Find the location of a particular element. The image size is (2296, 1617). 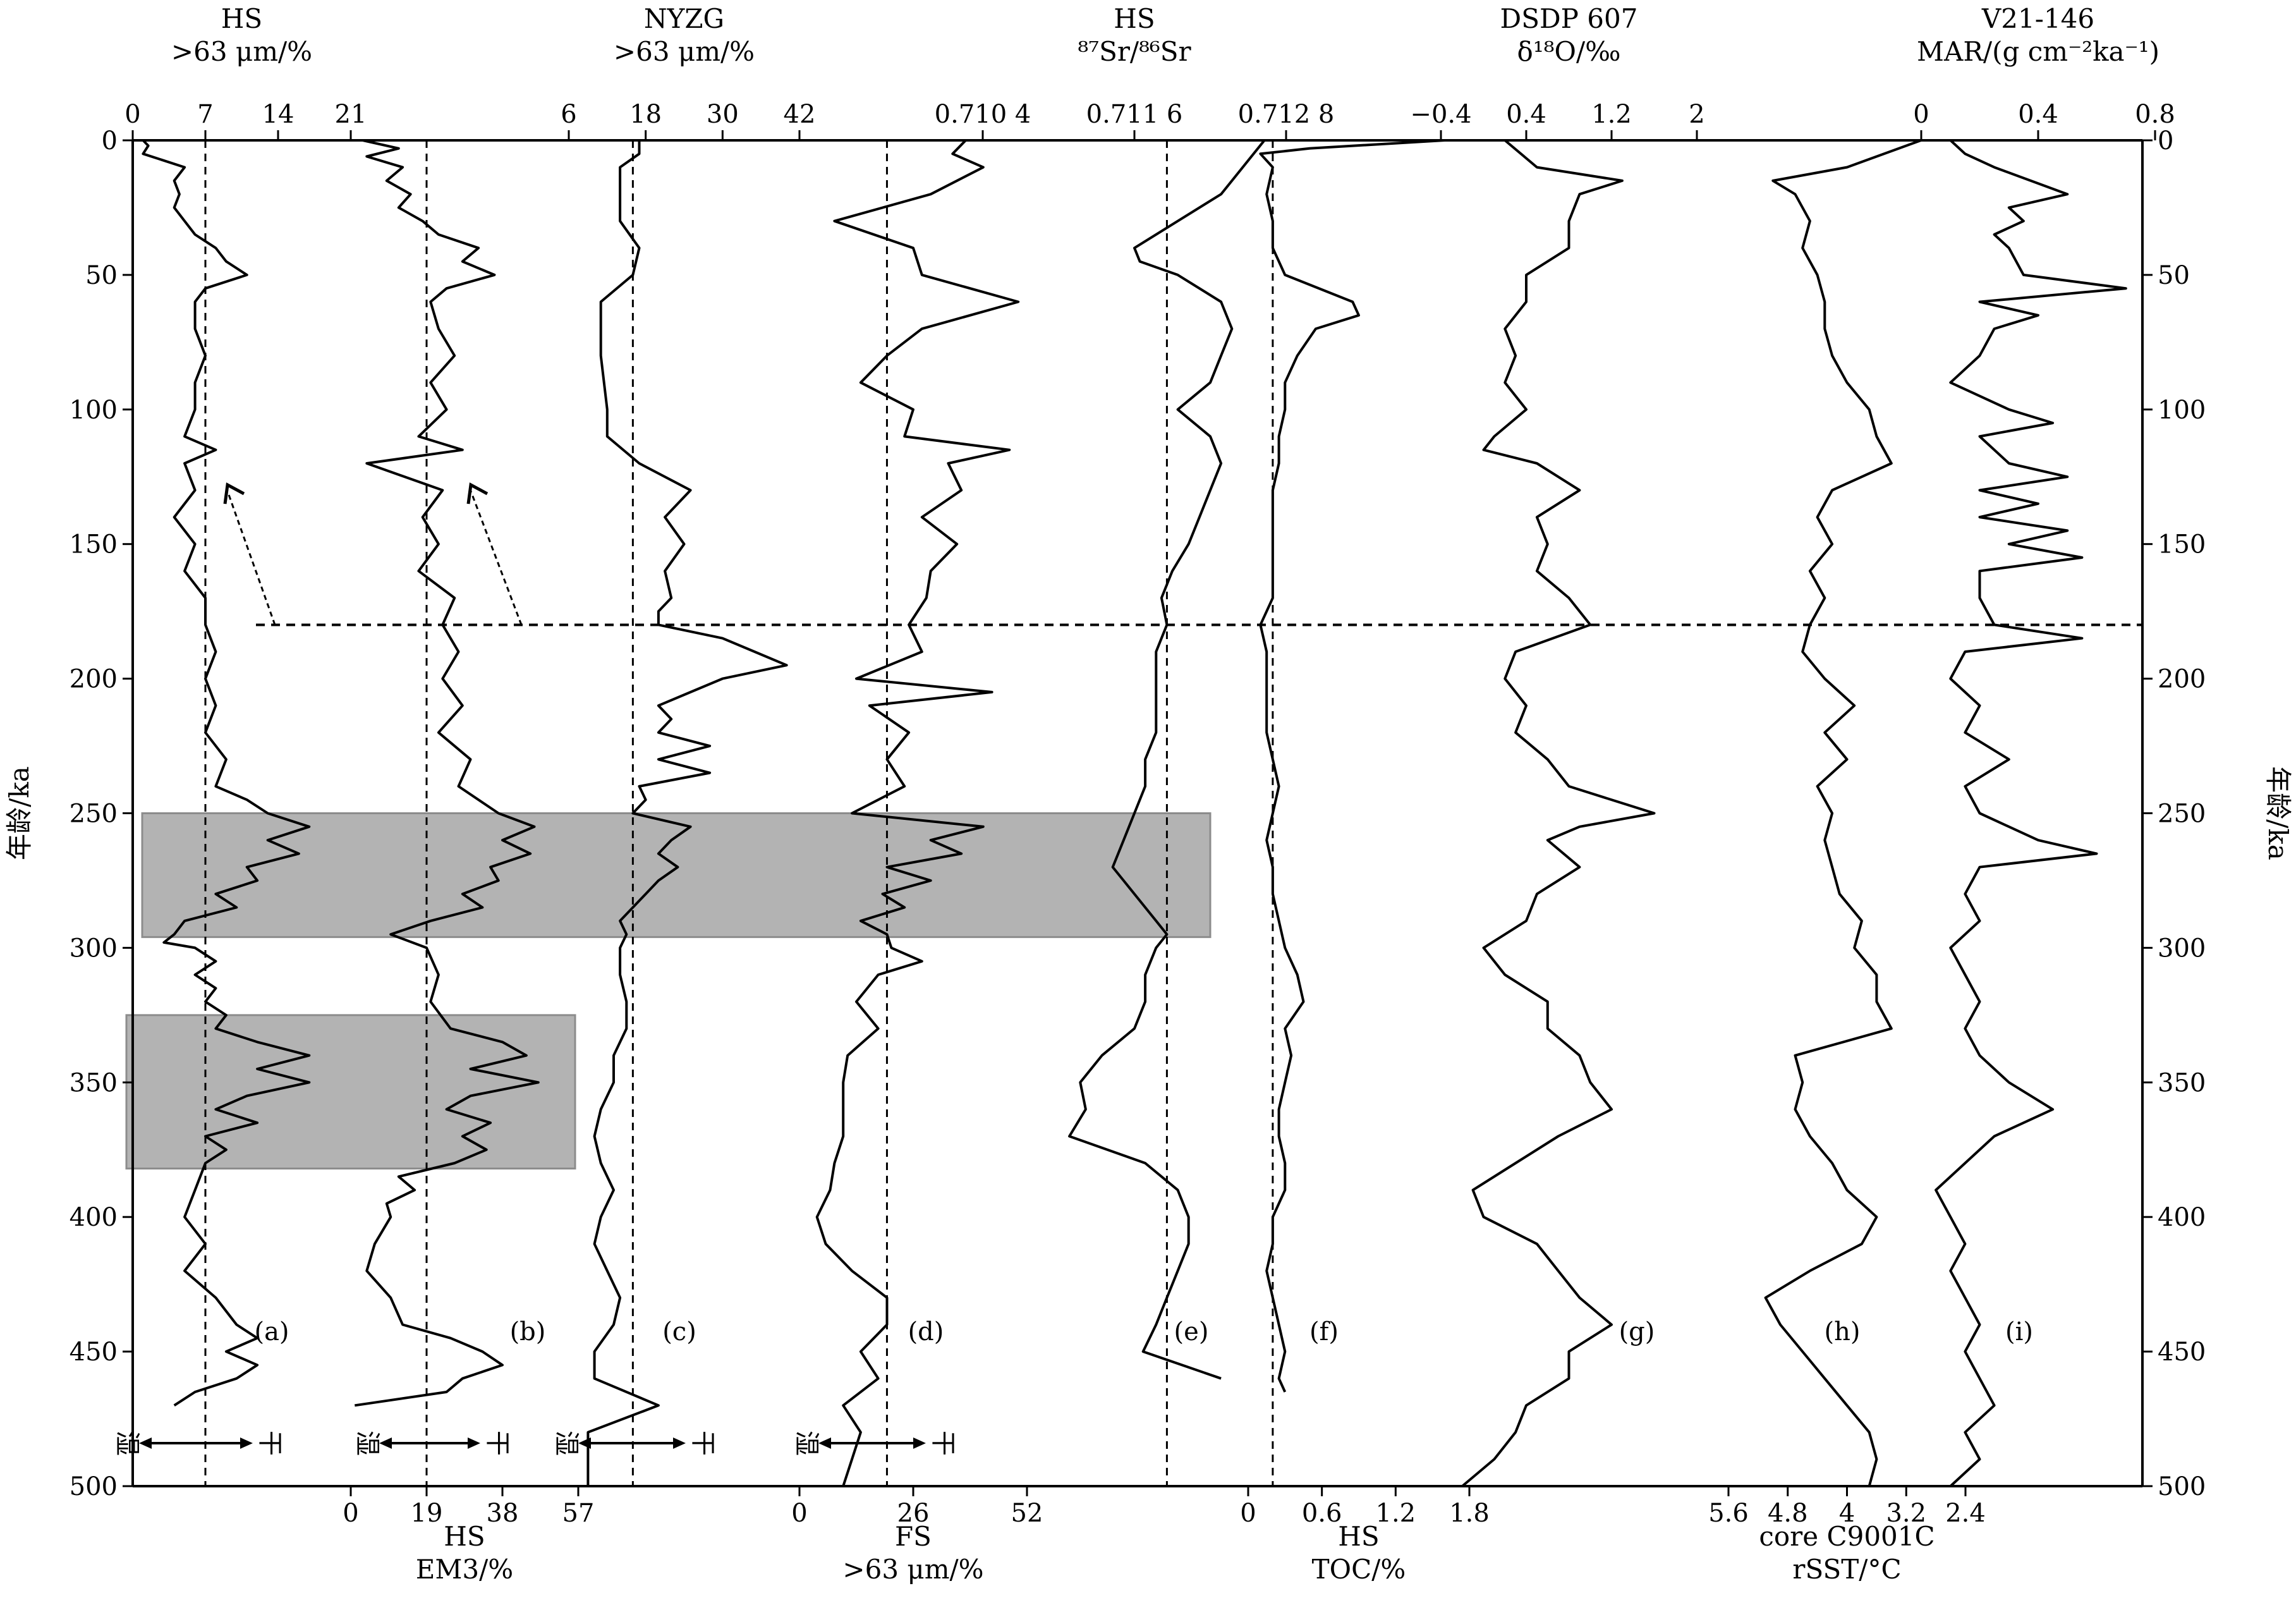

panel-b-axis-title-line: HS is located at coordinates (464, 1537).